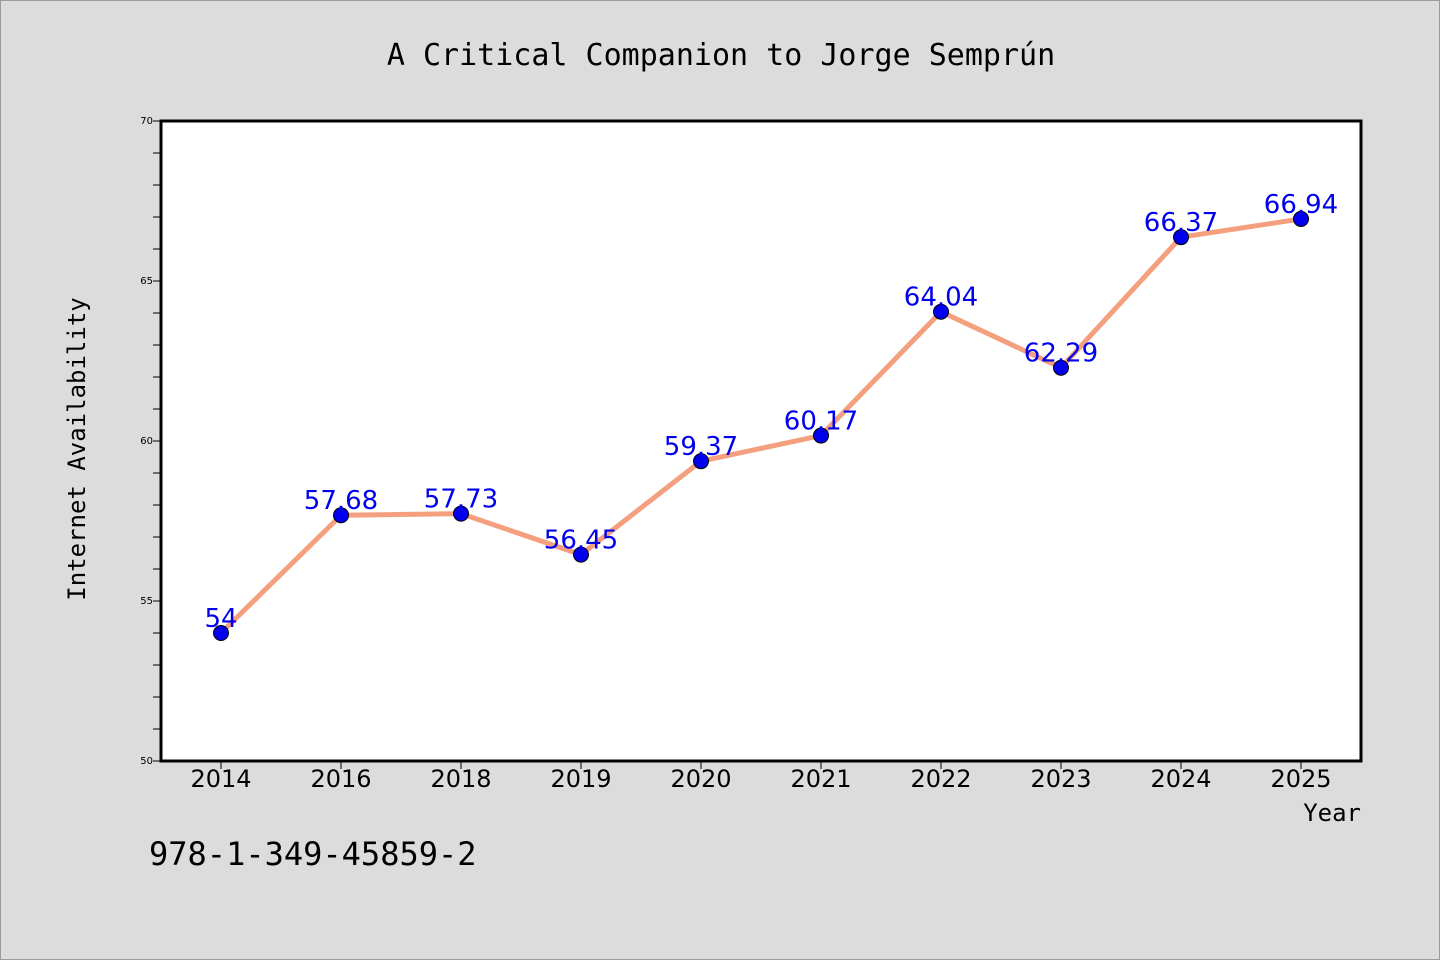 The height and width of the screenshot is (960, 1440). I want to click on y-axis-label: Internet Availability, so click(77, 448).